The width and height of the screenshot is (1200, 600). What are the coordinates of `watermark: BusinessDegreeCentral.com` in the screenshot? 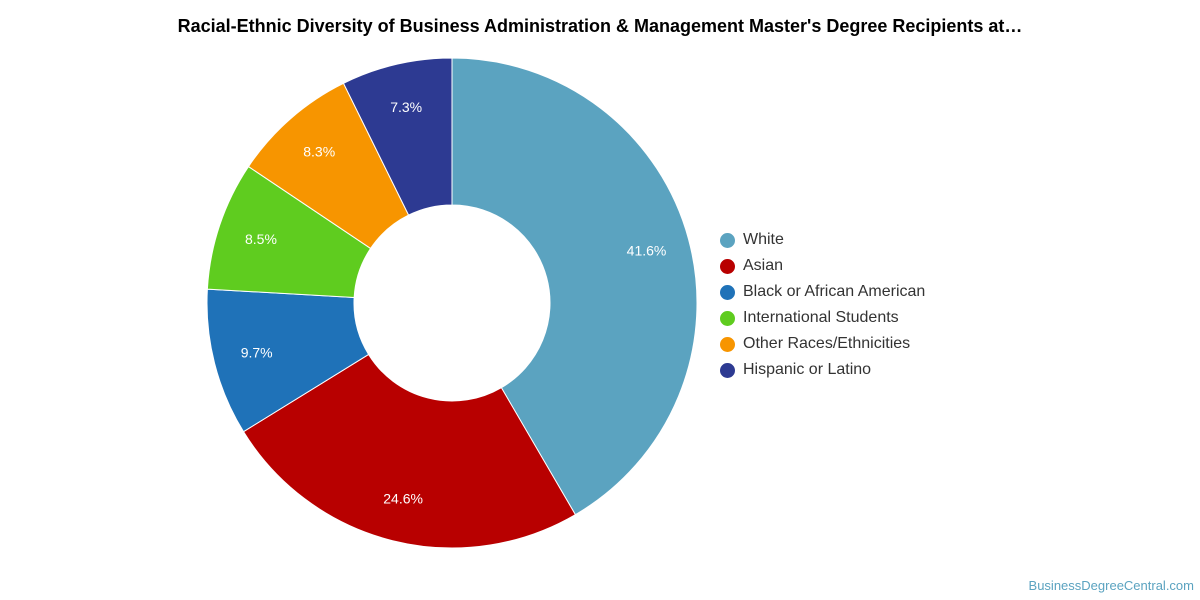 It's located at (1111, 585).